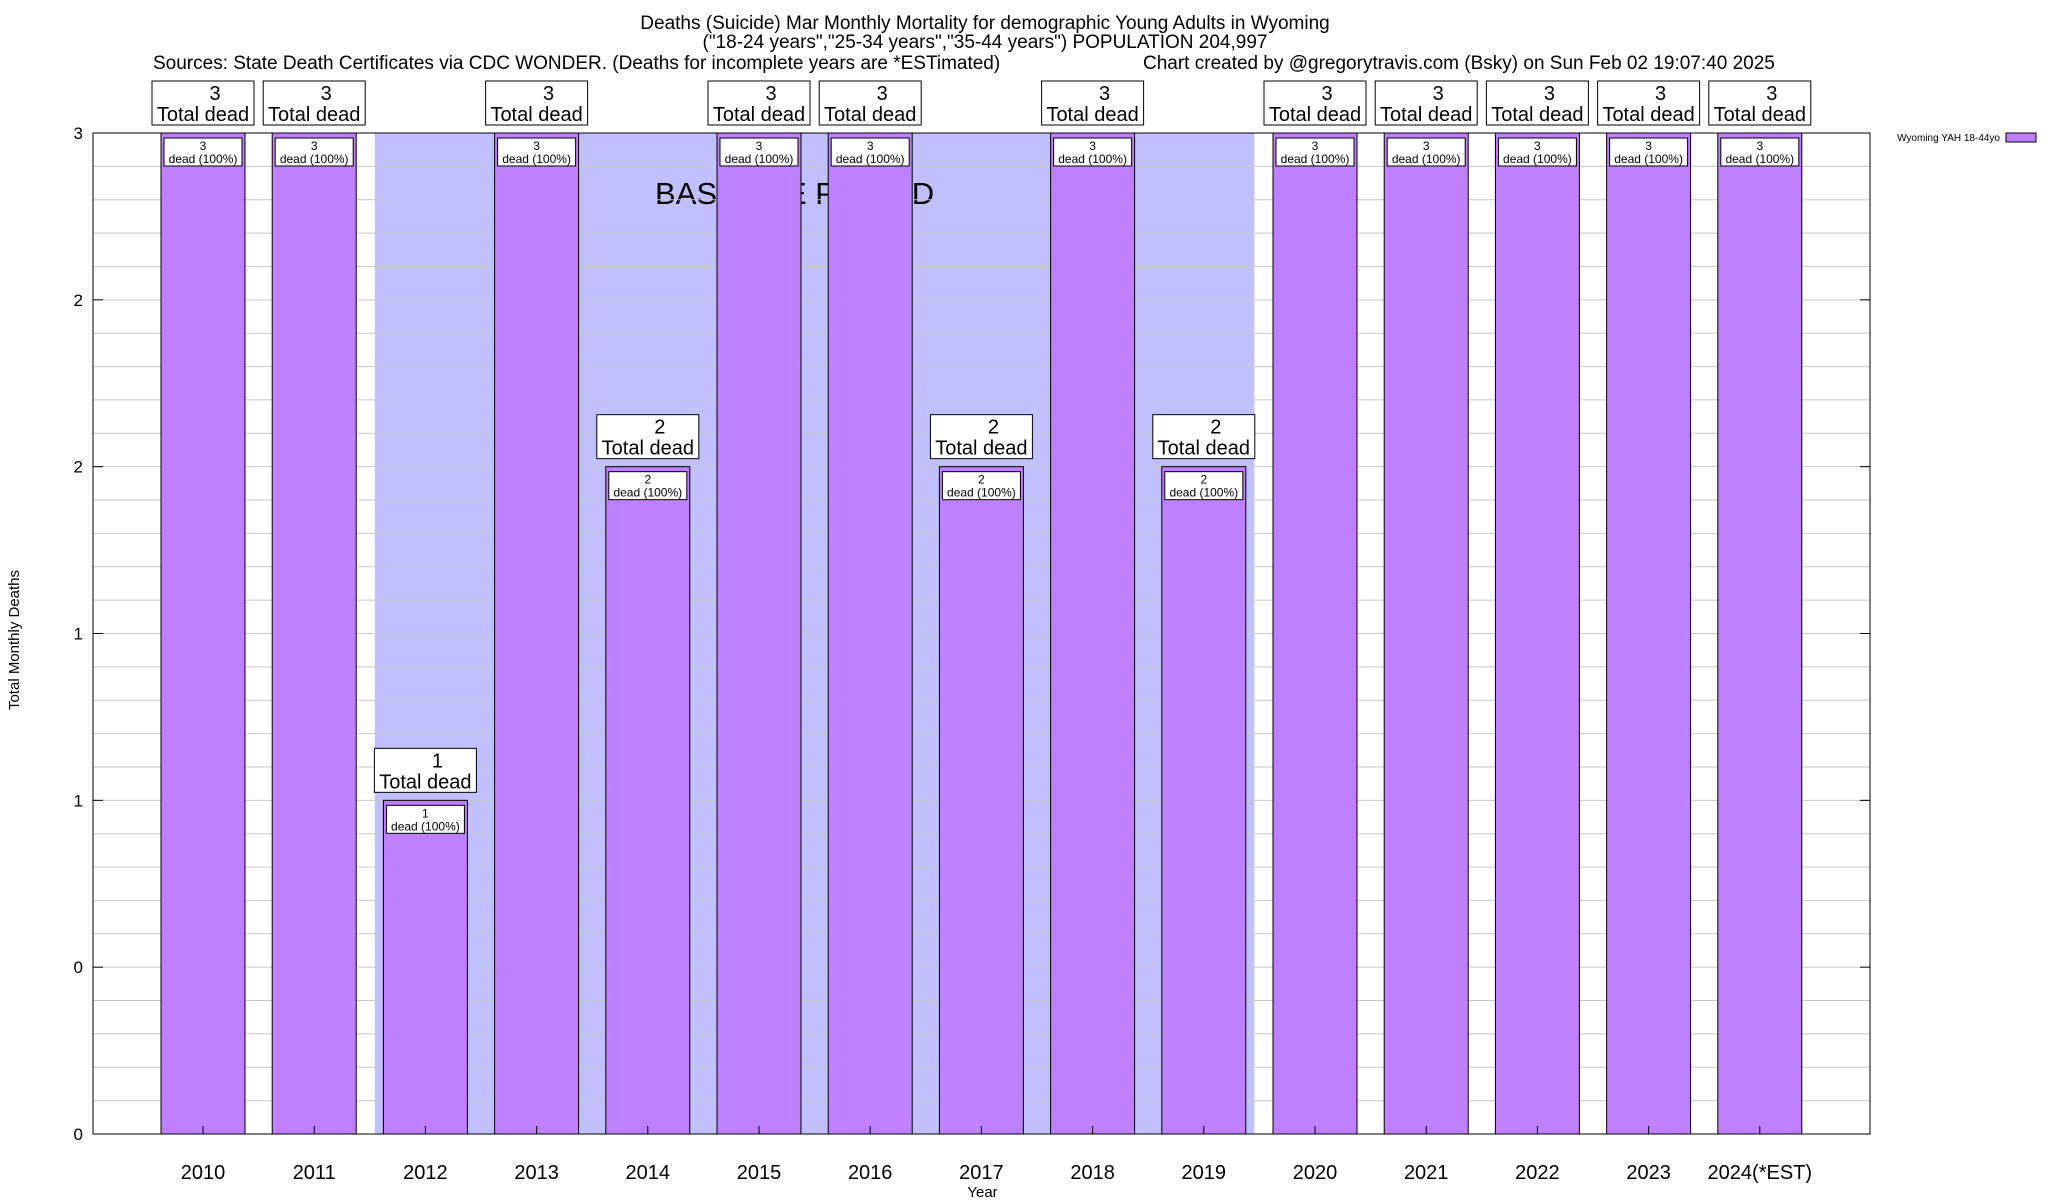  Describe the element at coordinates (648, 1173) in the screenshot. I see `x-tick-label: 2014` at that location.